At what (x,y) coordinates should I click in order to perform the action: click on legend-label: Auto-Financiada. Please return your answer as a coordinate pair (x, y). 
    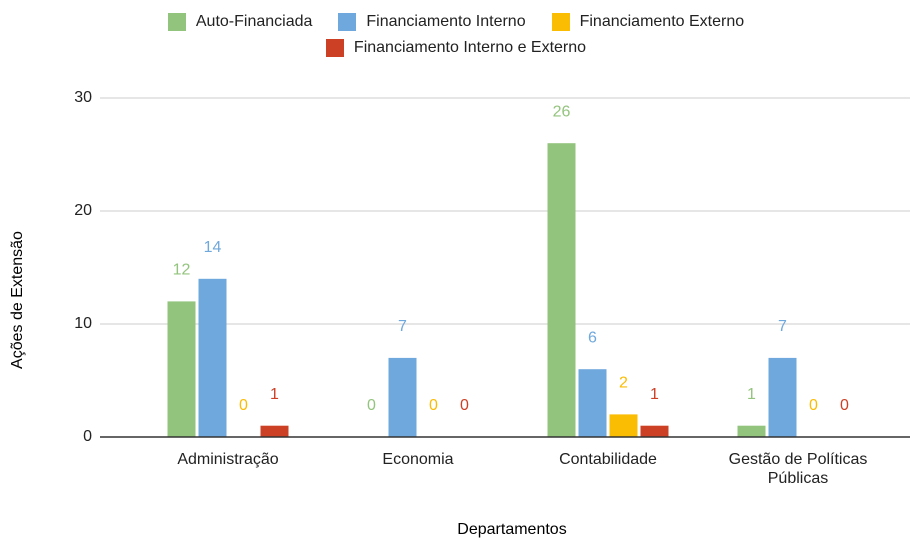
    Looking at the image, I should click on (254, 21).